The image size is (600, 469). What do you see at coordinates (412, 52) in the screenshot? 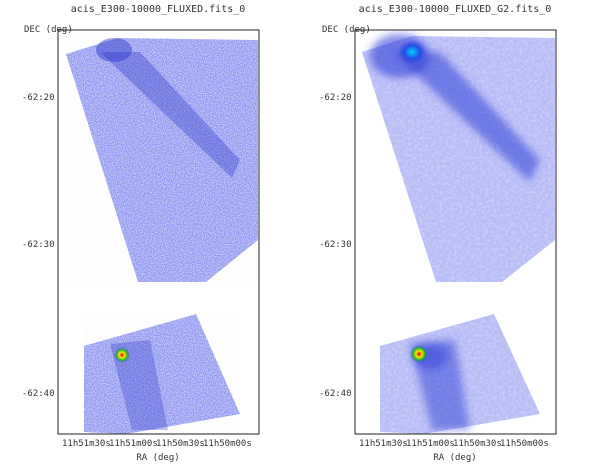
I see `bright-region` at bounding box center [412, 52].